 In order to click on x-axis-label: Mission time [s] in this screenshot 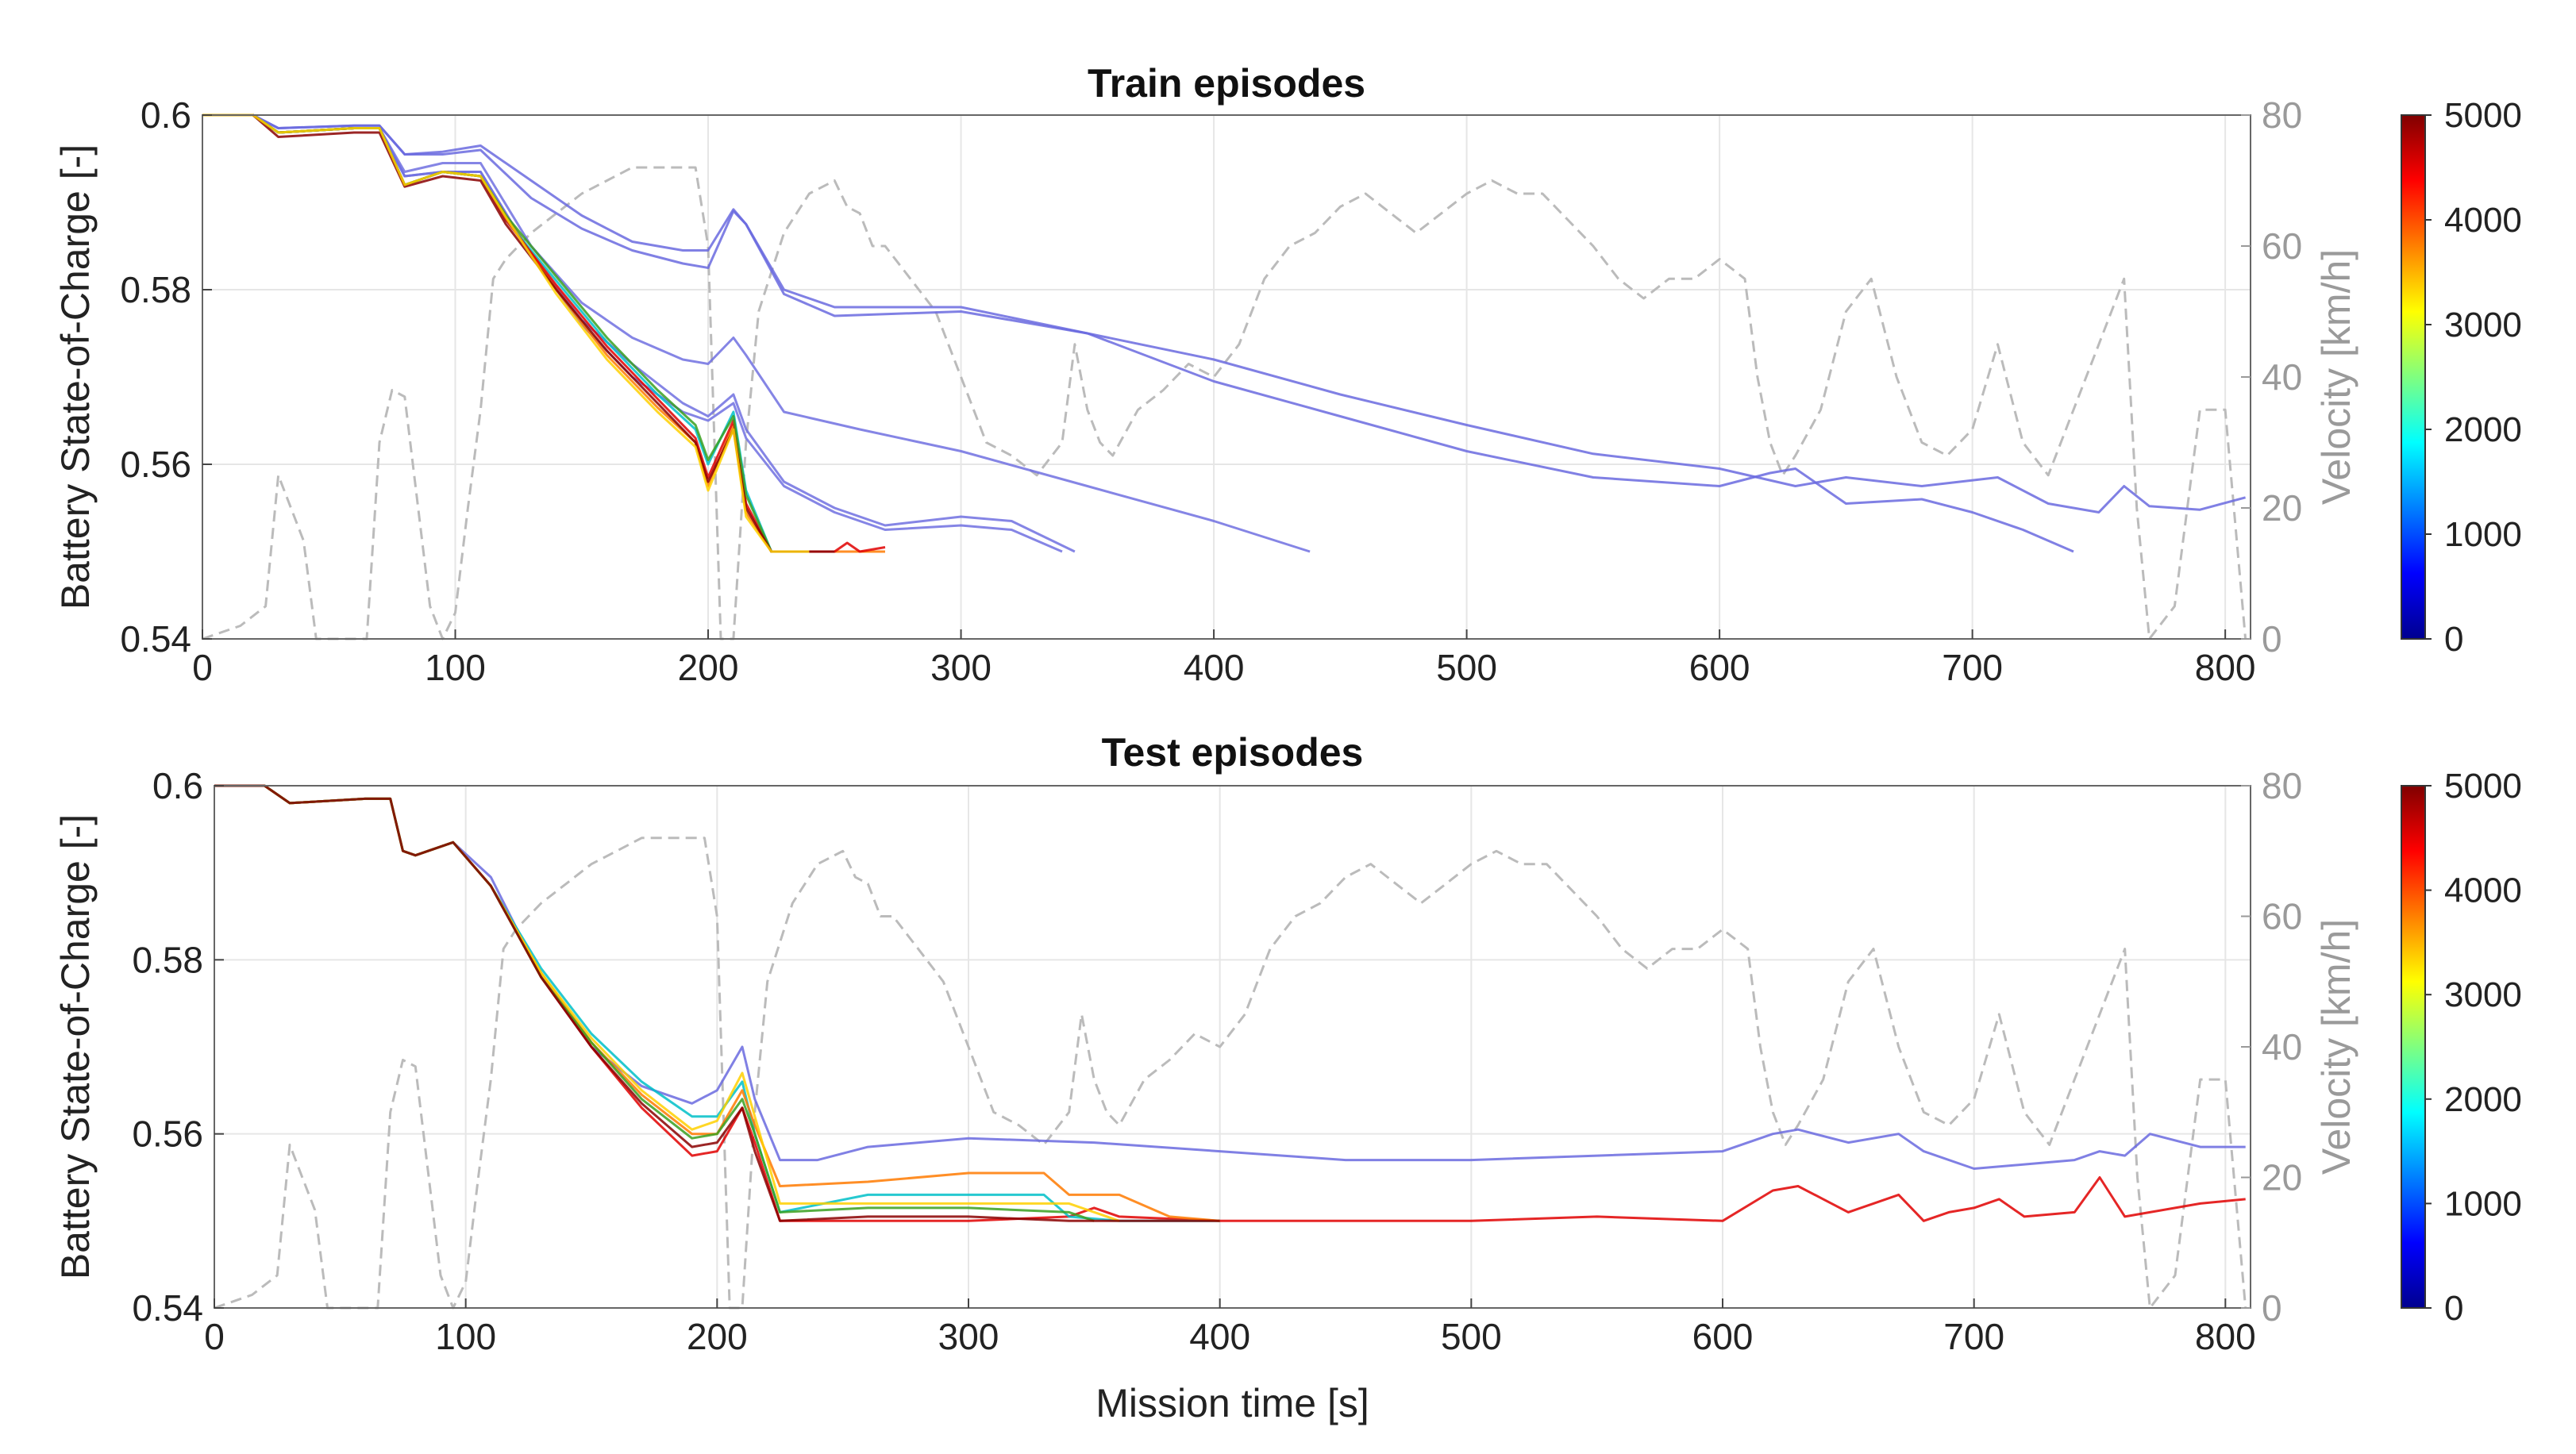, I will do `click(1232, 1403)`.